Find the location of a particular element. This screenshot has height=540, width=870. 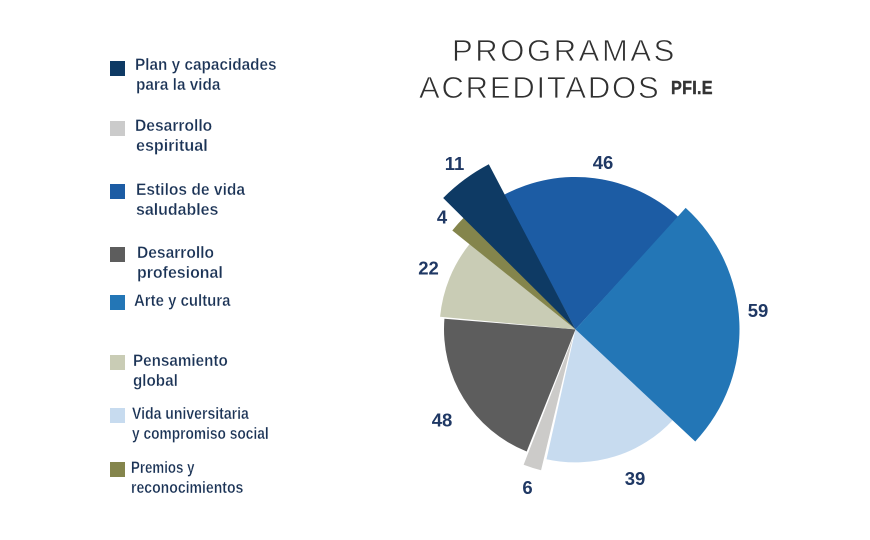

svg-text: 39 is located at coordinates (635, 478).